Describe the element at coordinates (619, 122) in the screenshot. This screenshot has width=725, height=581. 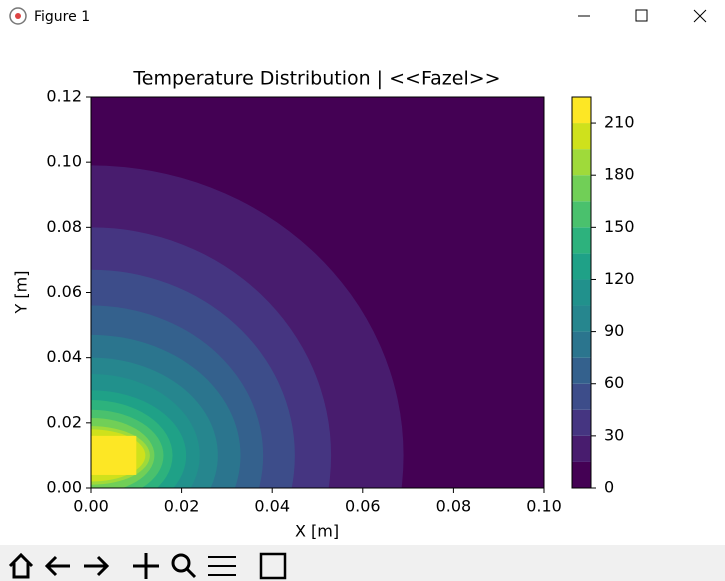
I see `colorbar-tick-label: 210` at that location.